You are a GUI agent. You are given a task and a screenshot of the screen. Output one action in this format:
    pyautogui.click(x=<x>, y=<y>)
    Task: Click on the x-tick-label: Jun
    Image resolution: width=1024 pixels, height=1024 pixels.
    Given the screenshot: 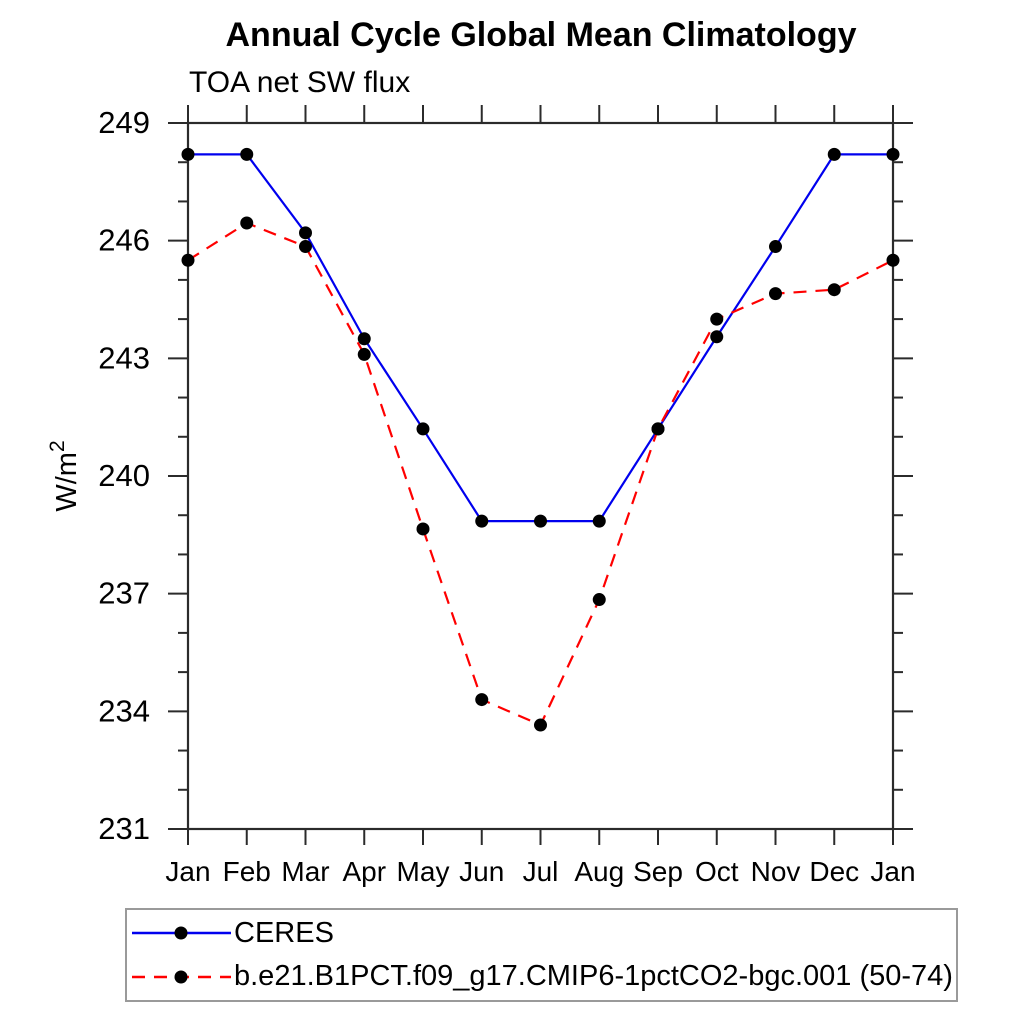 What is the action you would take?
    pyautogui.click(x=481, y=871)
    